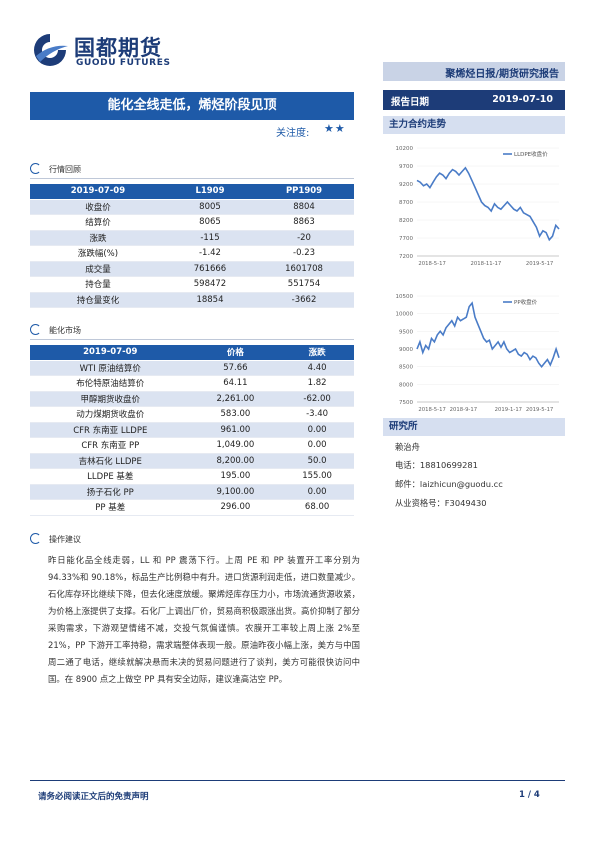  Describe the element at coordinates (449, 484) in the screenshot. I see `researcher-email: 邮件：laizhicun@guodu.cc` at that location.